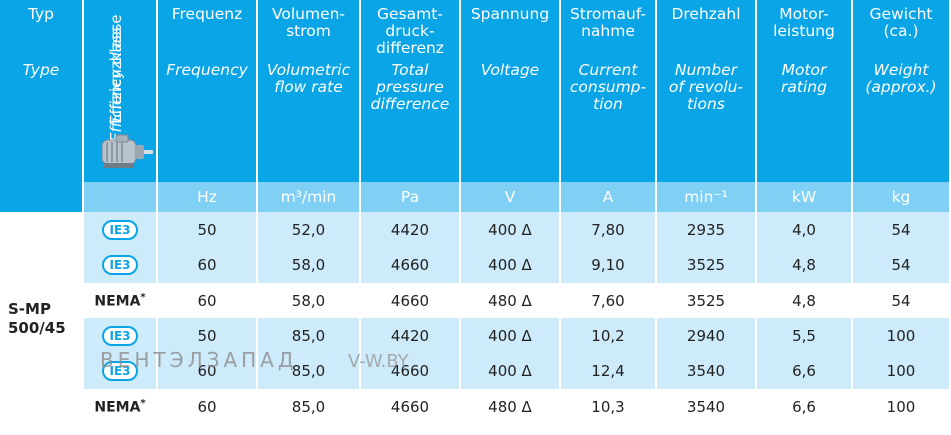 The height and width of the screenshot is (435, 951). Describe the element at coordinates (902, 197) in the screenshot. I see `unit-cell: kg` at that location.